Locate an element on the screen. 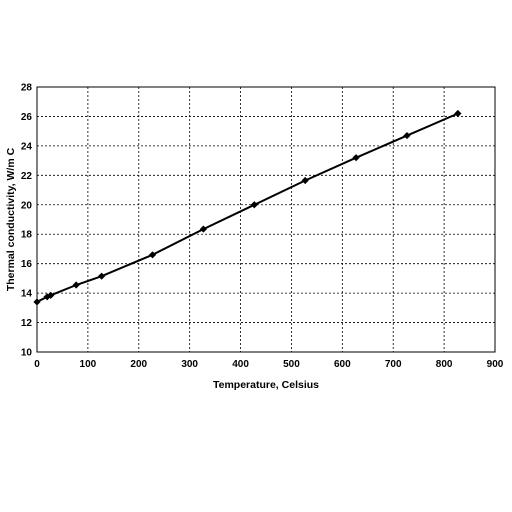 The width and height of the screenshot is (512, 512). x-tick-labels: 0 100 200 300 400 500 600 700 800 900 is located at coordinates (269, 364).